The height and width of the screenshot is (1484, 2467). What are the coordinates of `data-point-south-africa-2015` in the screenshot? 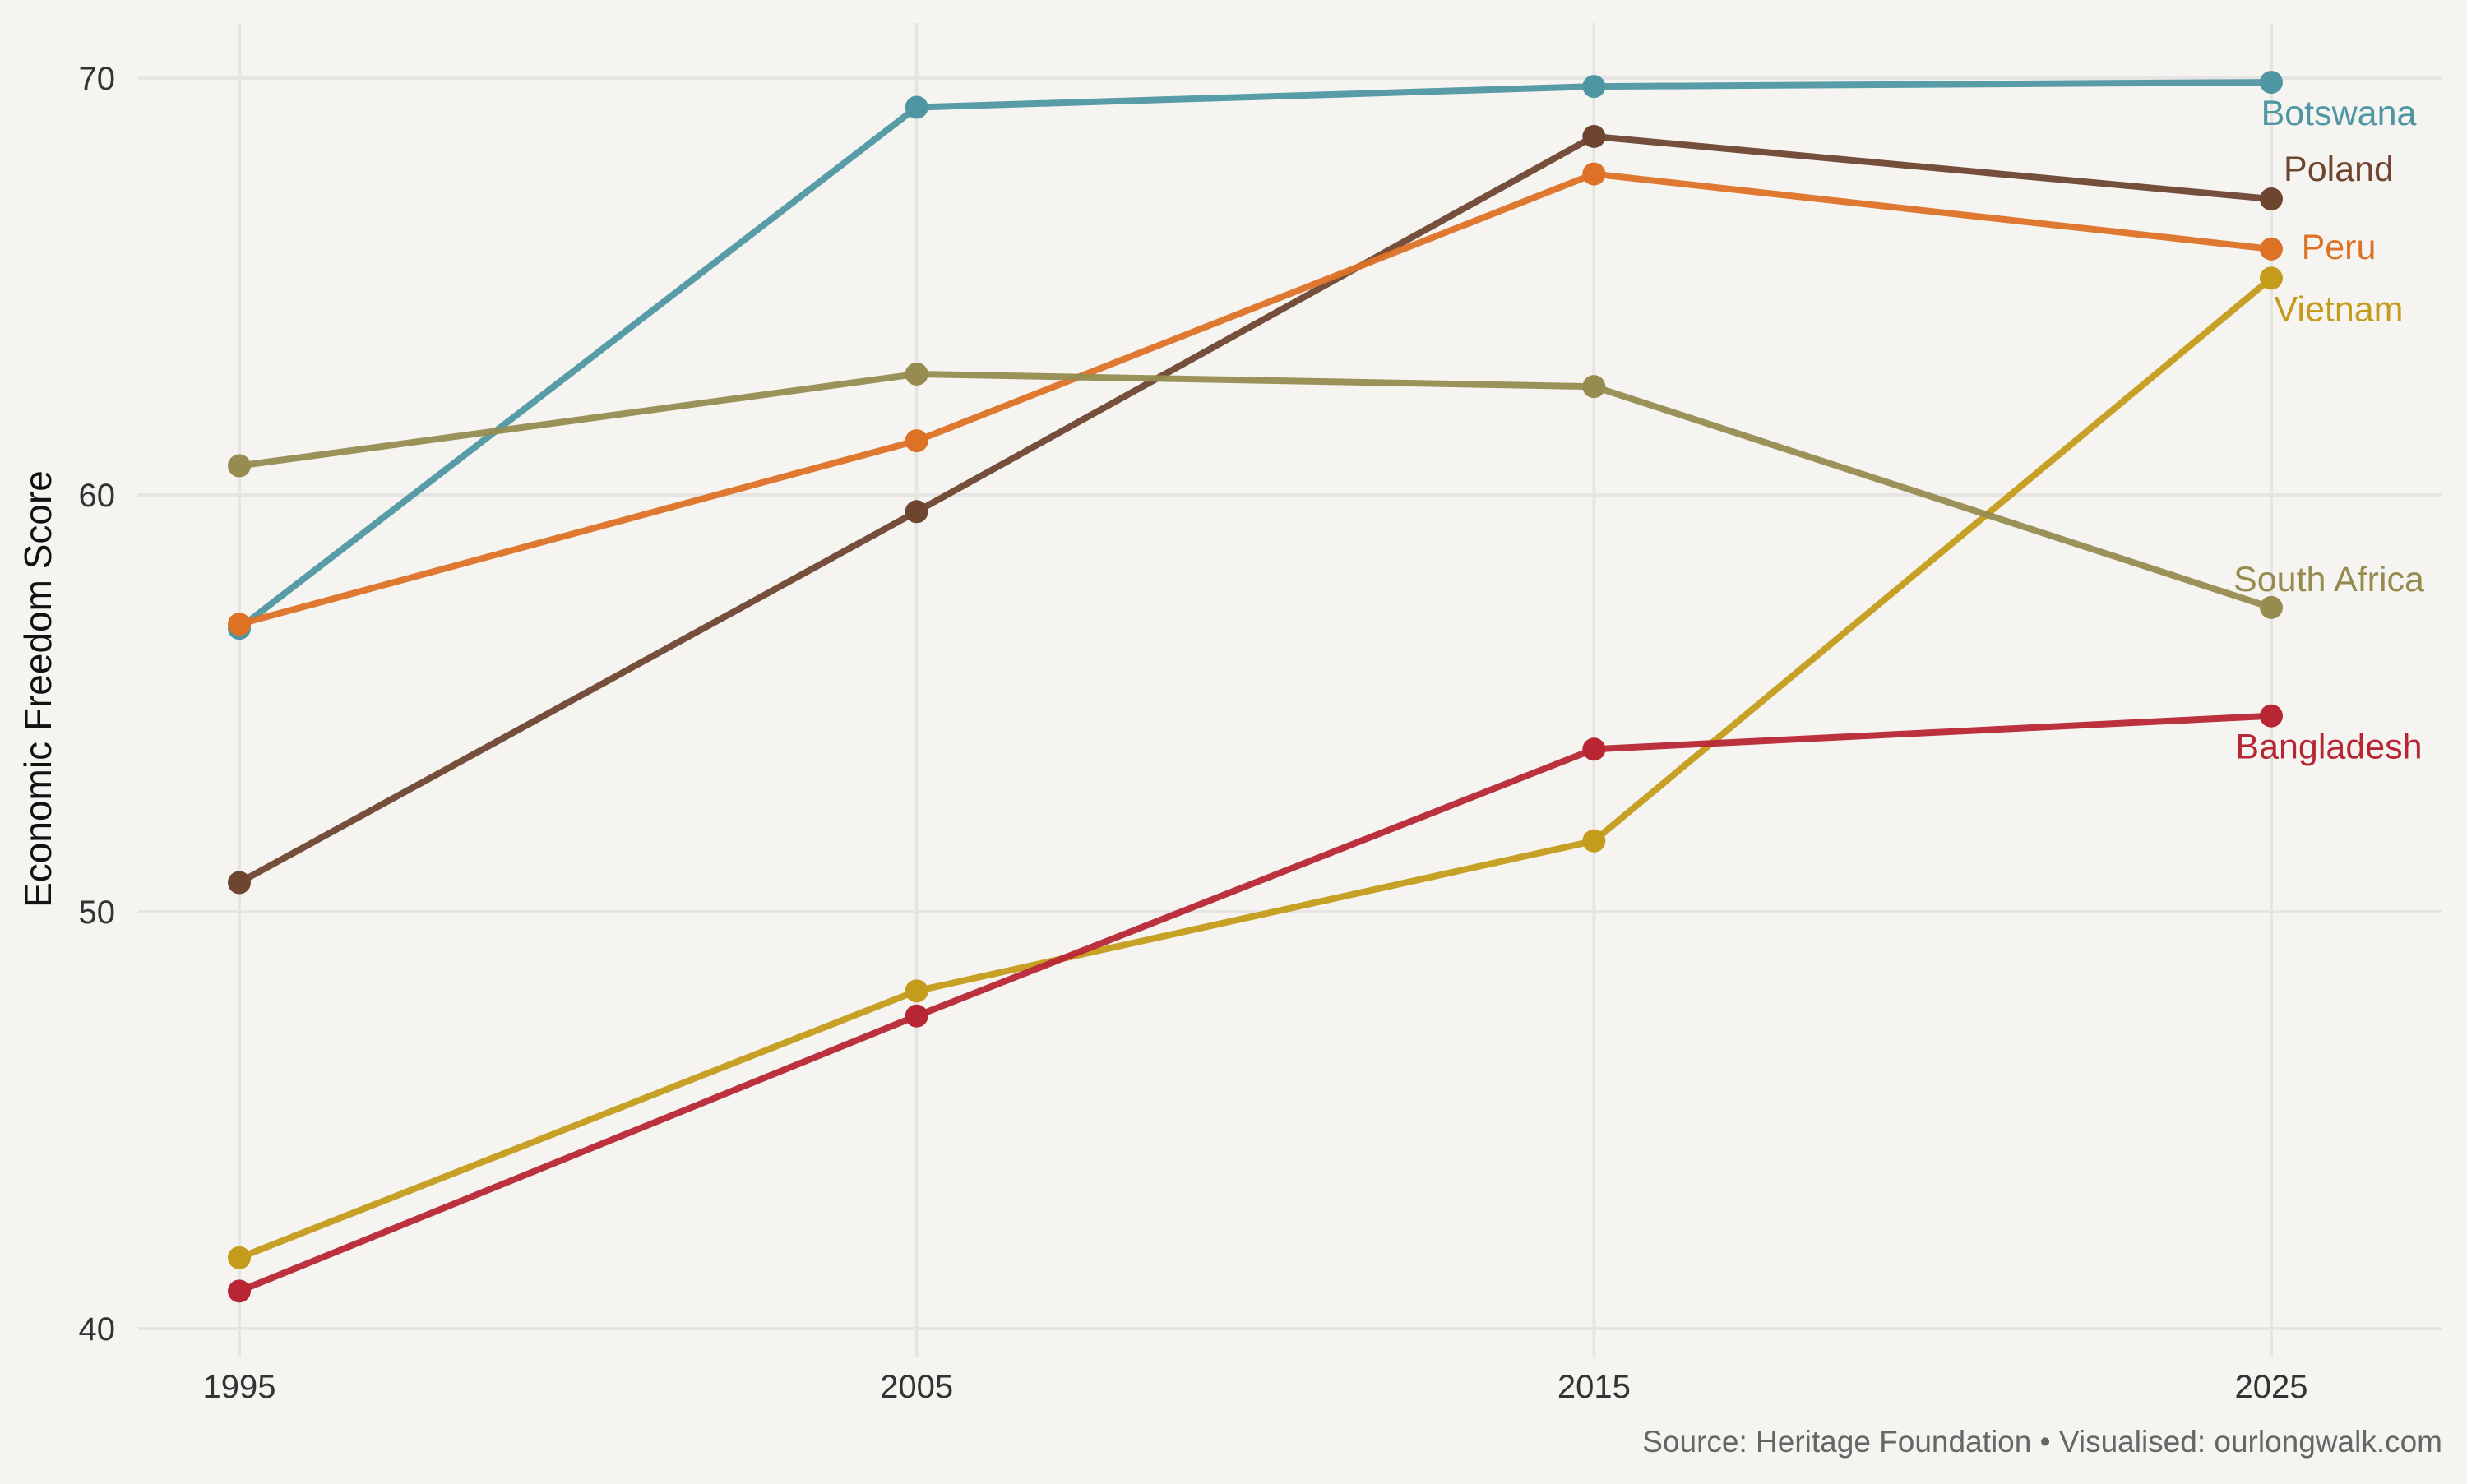 It's located at (1594, 387).